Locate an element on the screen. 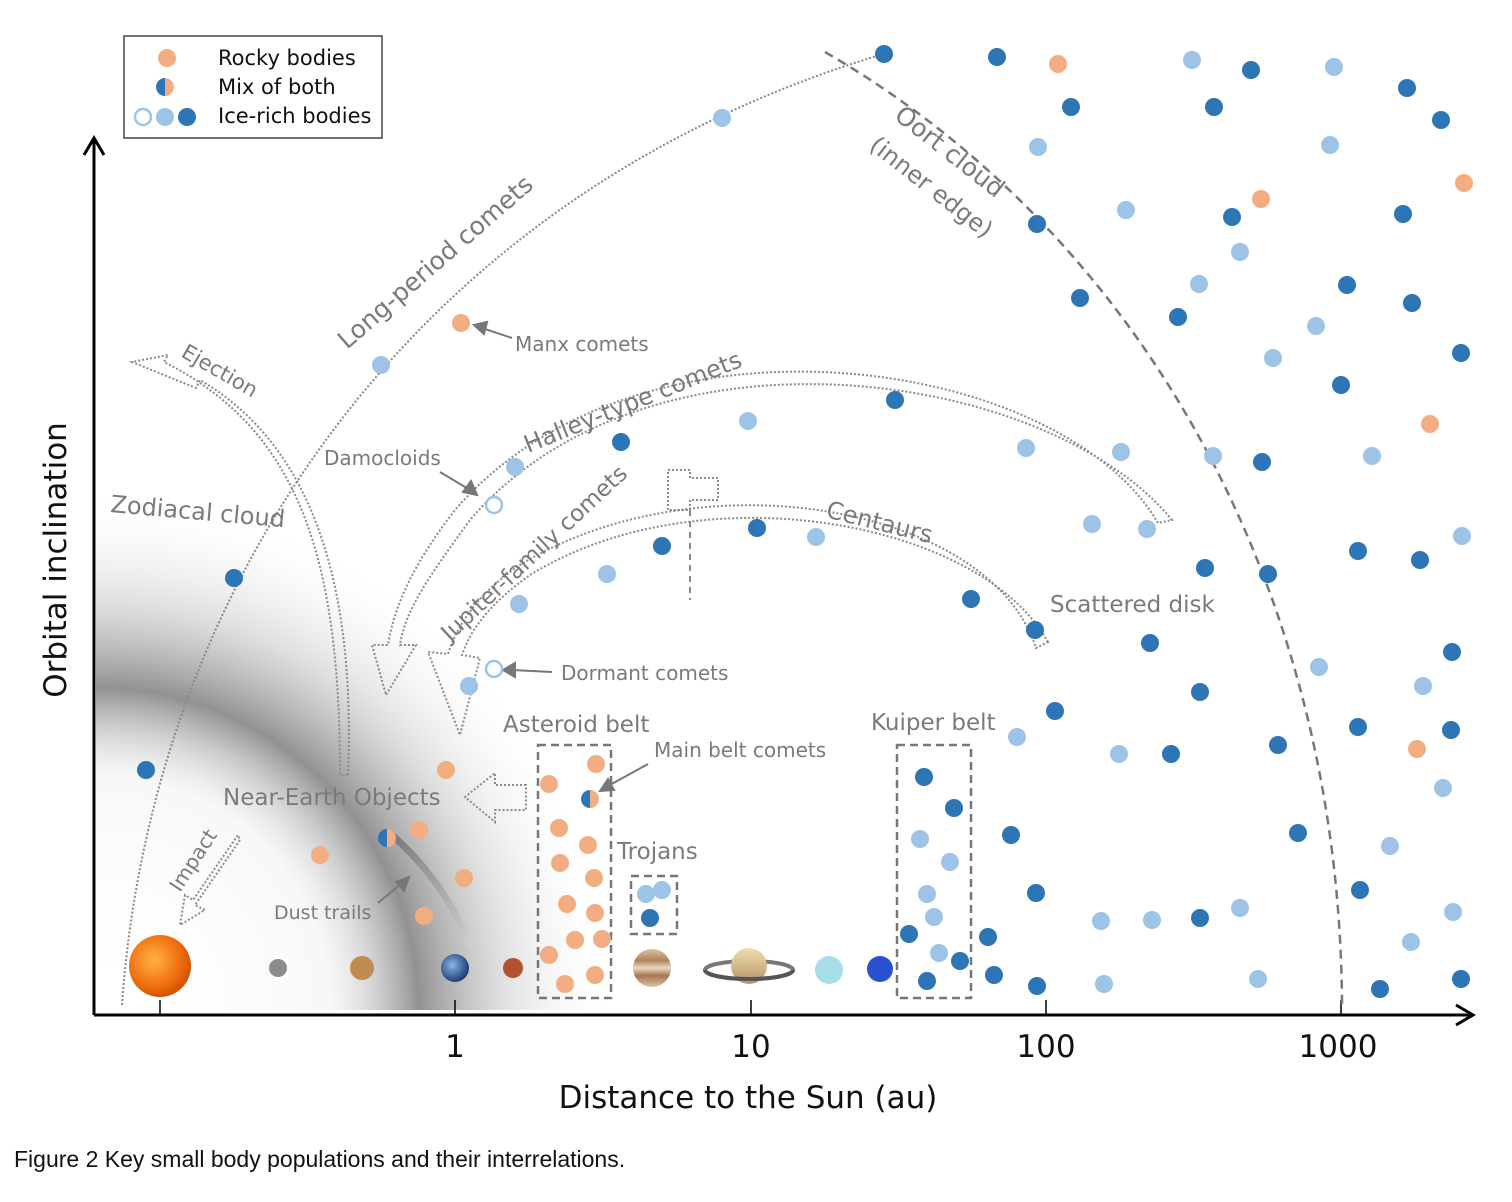 This screenshot has height=1202, width=1512. legend-rocky-label: Rocky bodies is located at coordinates (287, 58).